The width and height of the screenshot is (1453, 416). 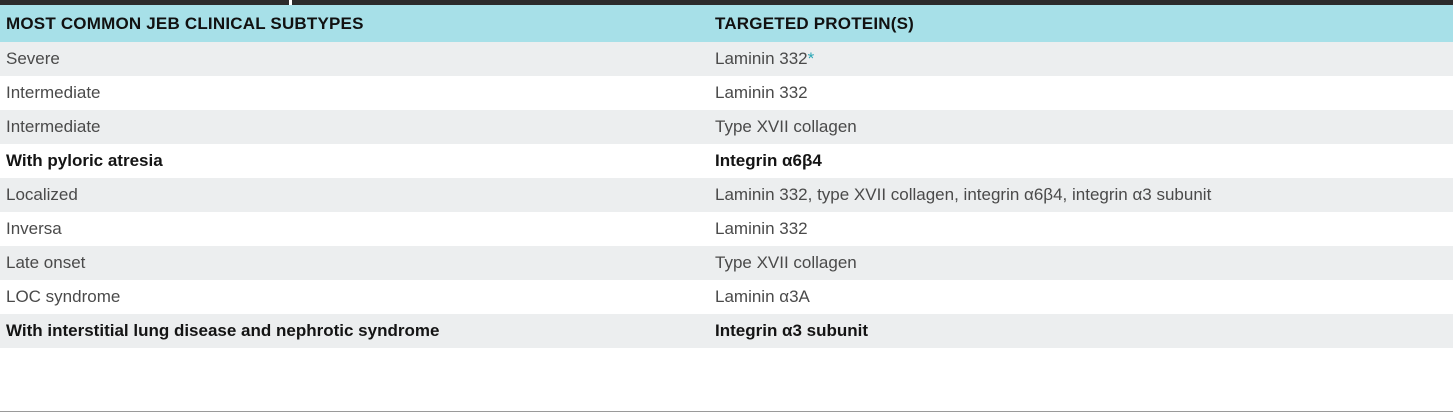 What do you see at coordinates (761, 58) in the screenshot?
I see `protein-text: Laminin 332` at bounding box center [761, 58].